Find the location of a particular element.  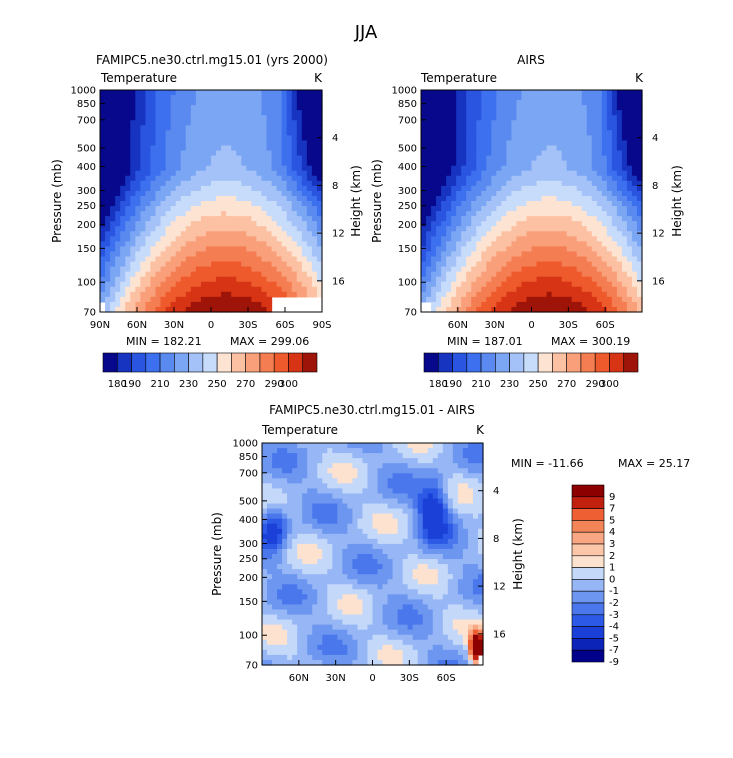

colorbar-label: 250 is located at coordinates (217, 384).